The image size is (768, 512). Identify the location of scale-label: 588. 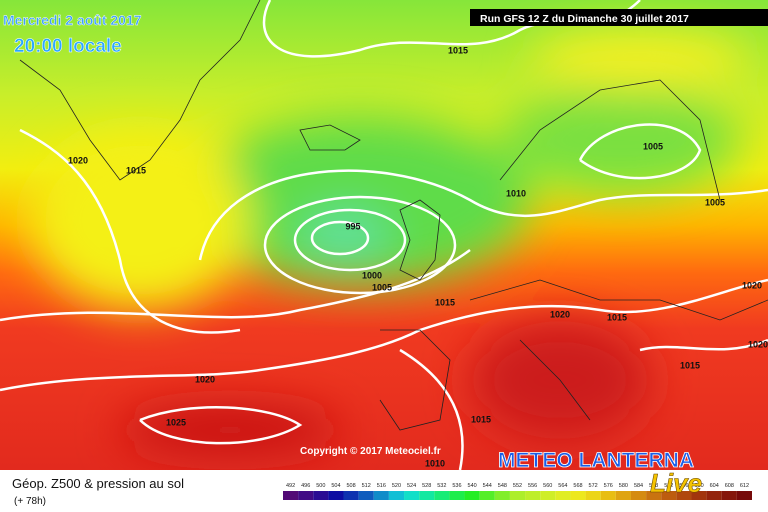
(653, 486).